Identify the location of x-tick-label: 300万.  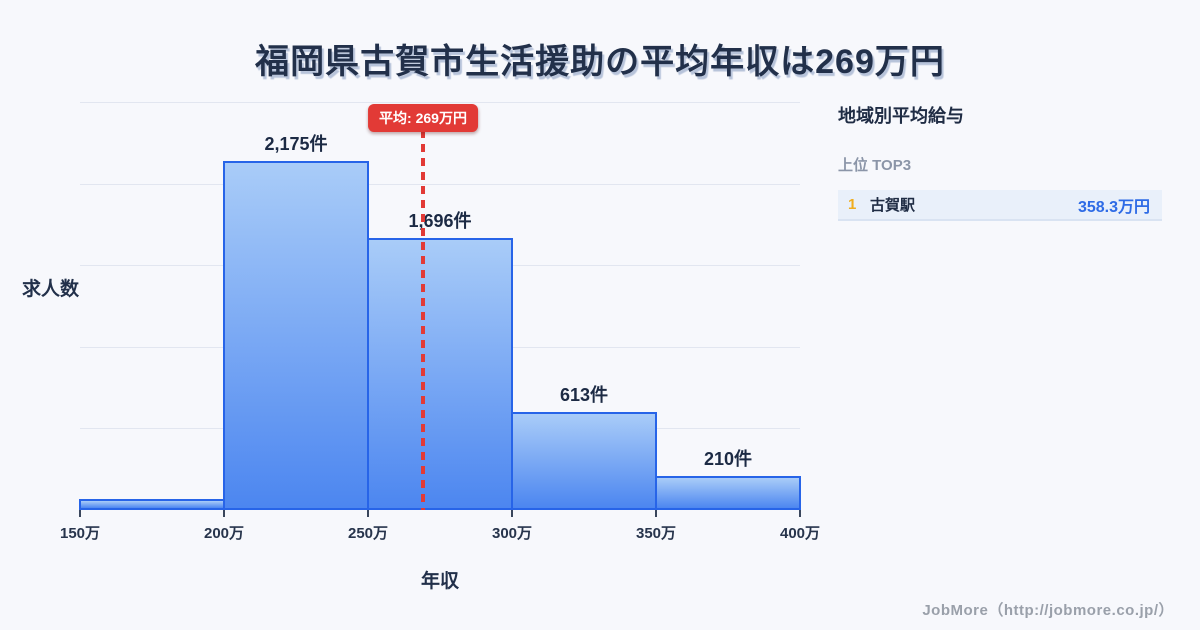
(512, 533).